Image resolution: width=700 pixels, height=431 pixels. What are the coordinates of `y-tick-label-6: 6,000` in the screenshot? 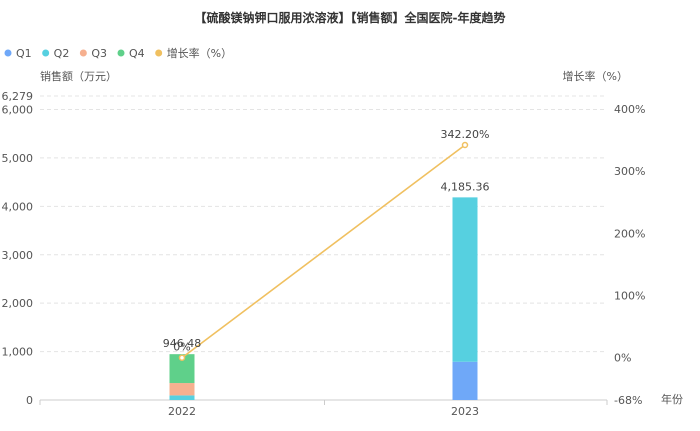 It's located at (18, 110).